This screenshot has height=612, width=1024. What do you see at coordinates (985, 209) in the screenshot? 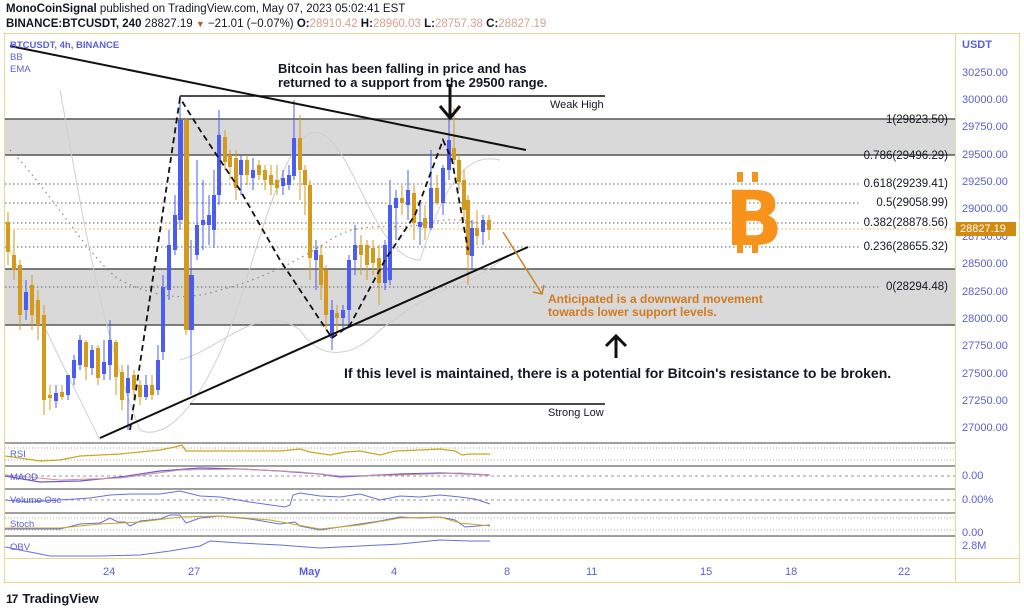
I see `price-tick: 29000.00` at bounding box center [985, 209].